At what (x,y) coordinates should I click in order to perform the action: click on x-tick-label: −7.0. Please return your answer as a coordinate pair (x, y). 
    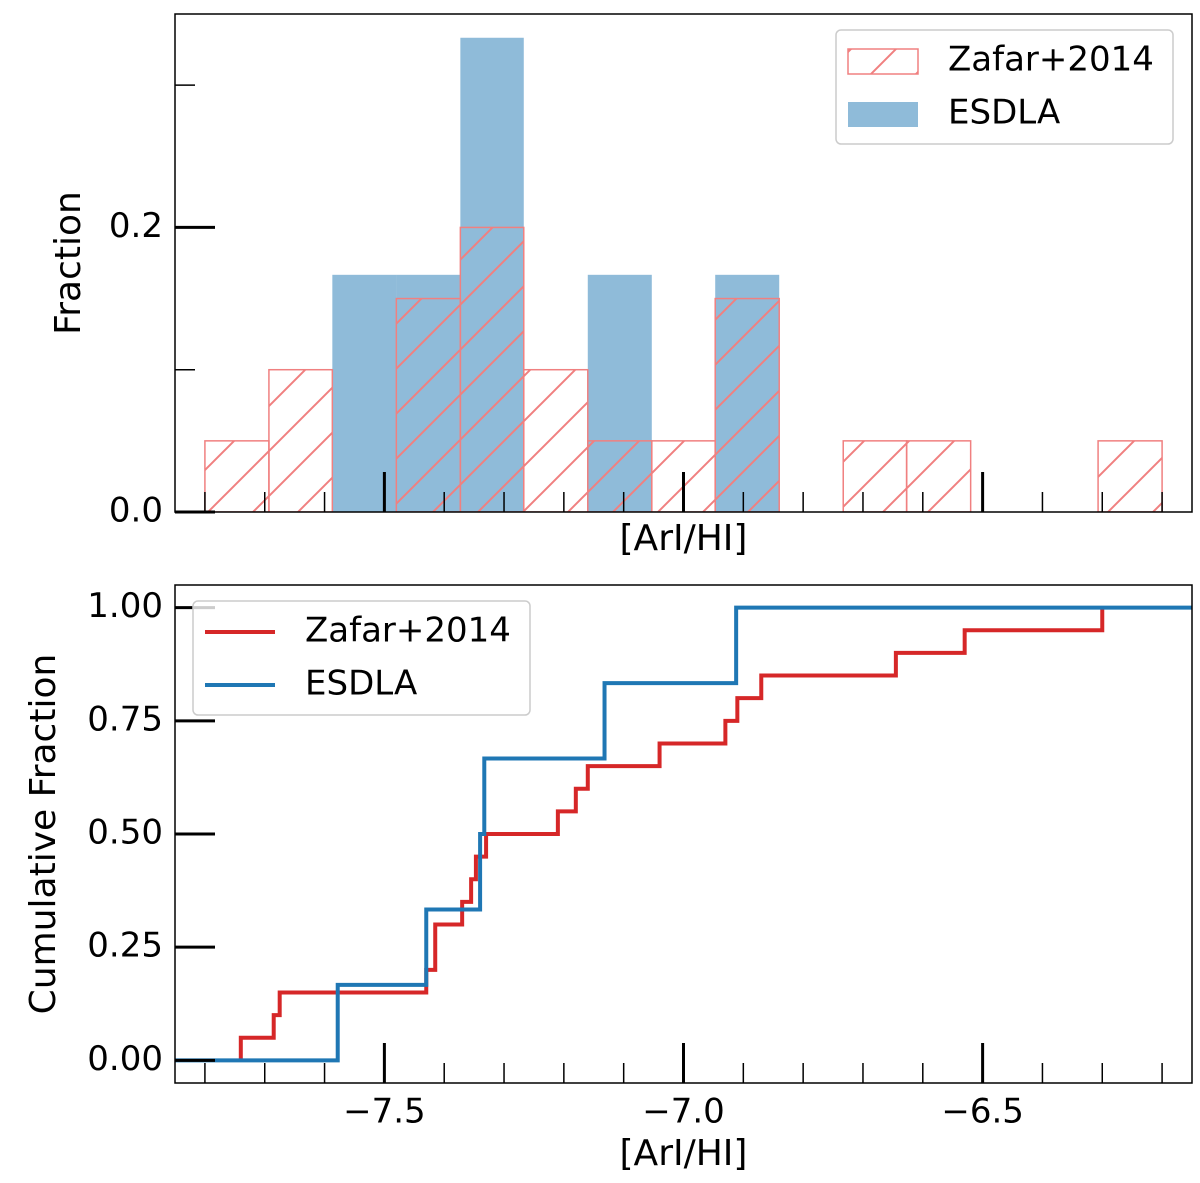
    Looking at the image, I should click on (683, 1112).